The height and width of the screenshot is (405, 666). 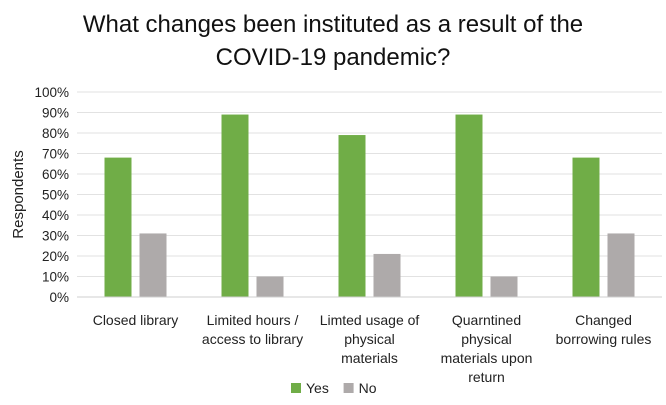 What do you see at coordinates (55, 256) in the screenshot?
I see `y-tick-label: 20%` at bounding box center [55, 256].